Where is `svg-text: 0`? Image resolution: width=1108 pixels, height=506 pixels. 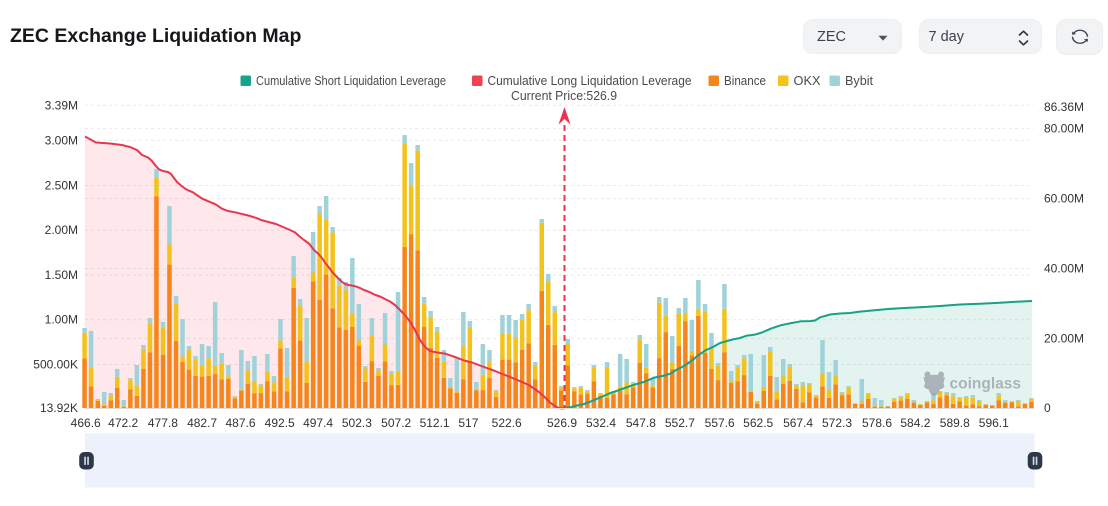
svg-text: 0 is located at coordinates (1047, 408).